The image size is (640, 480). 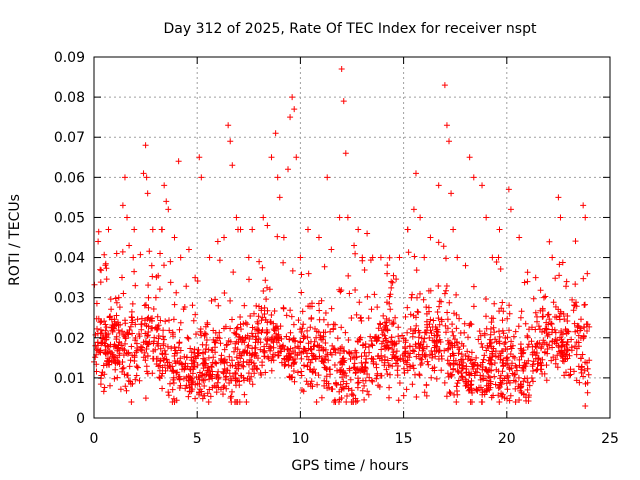 I want to click on y-tick-label: 0.03, so click(x=69, y=299).